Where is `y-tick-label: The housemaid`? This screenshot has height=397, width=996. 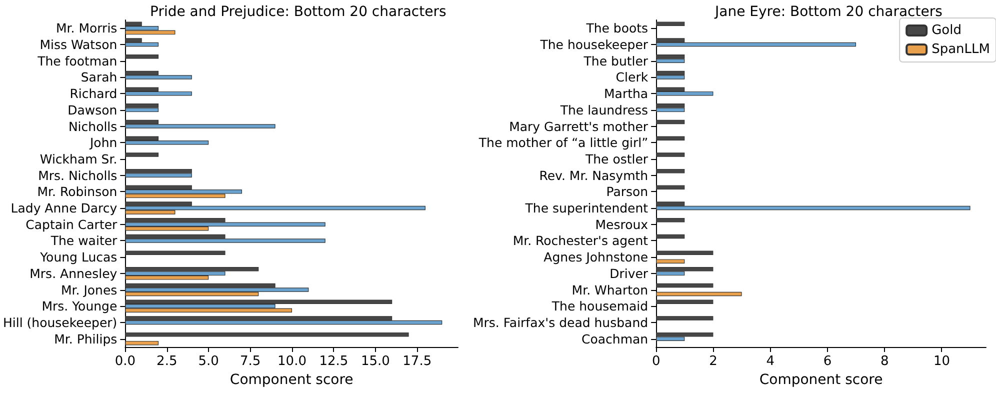 y-tick-label: The housemaid is located at coordinates (599, 306).